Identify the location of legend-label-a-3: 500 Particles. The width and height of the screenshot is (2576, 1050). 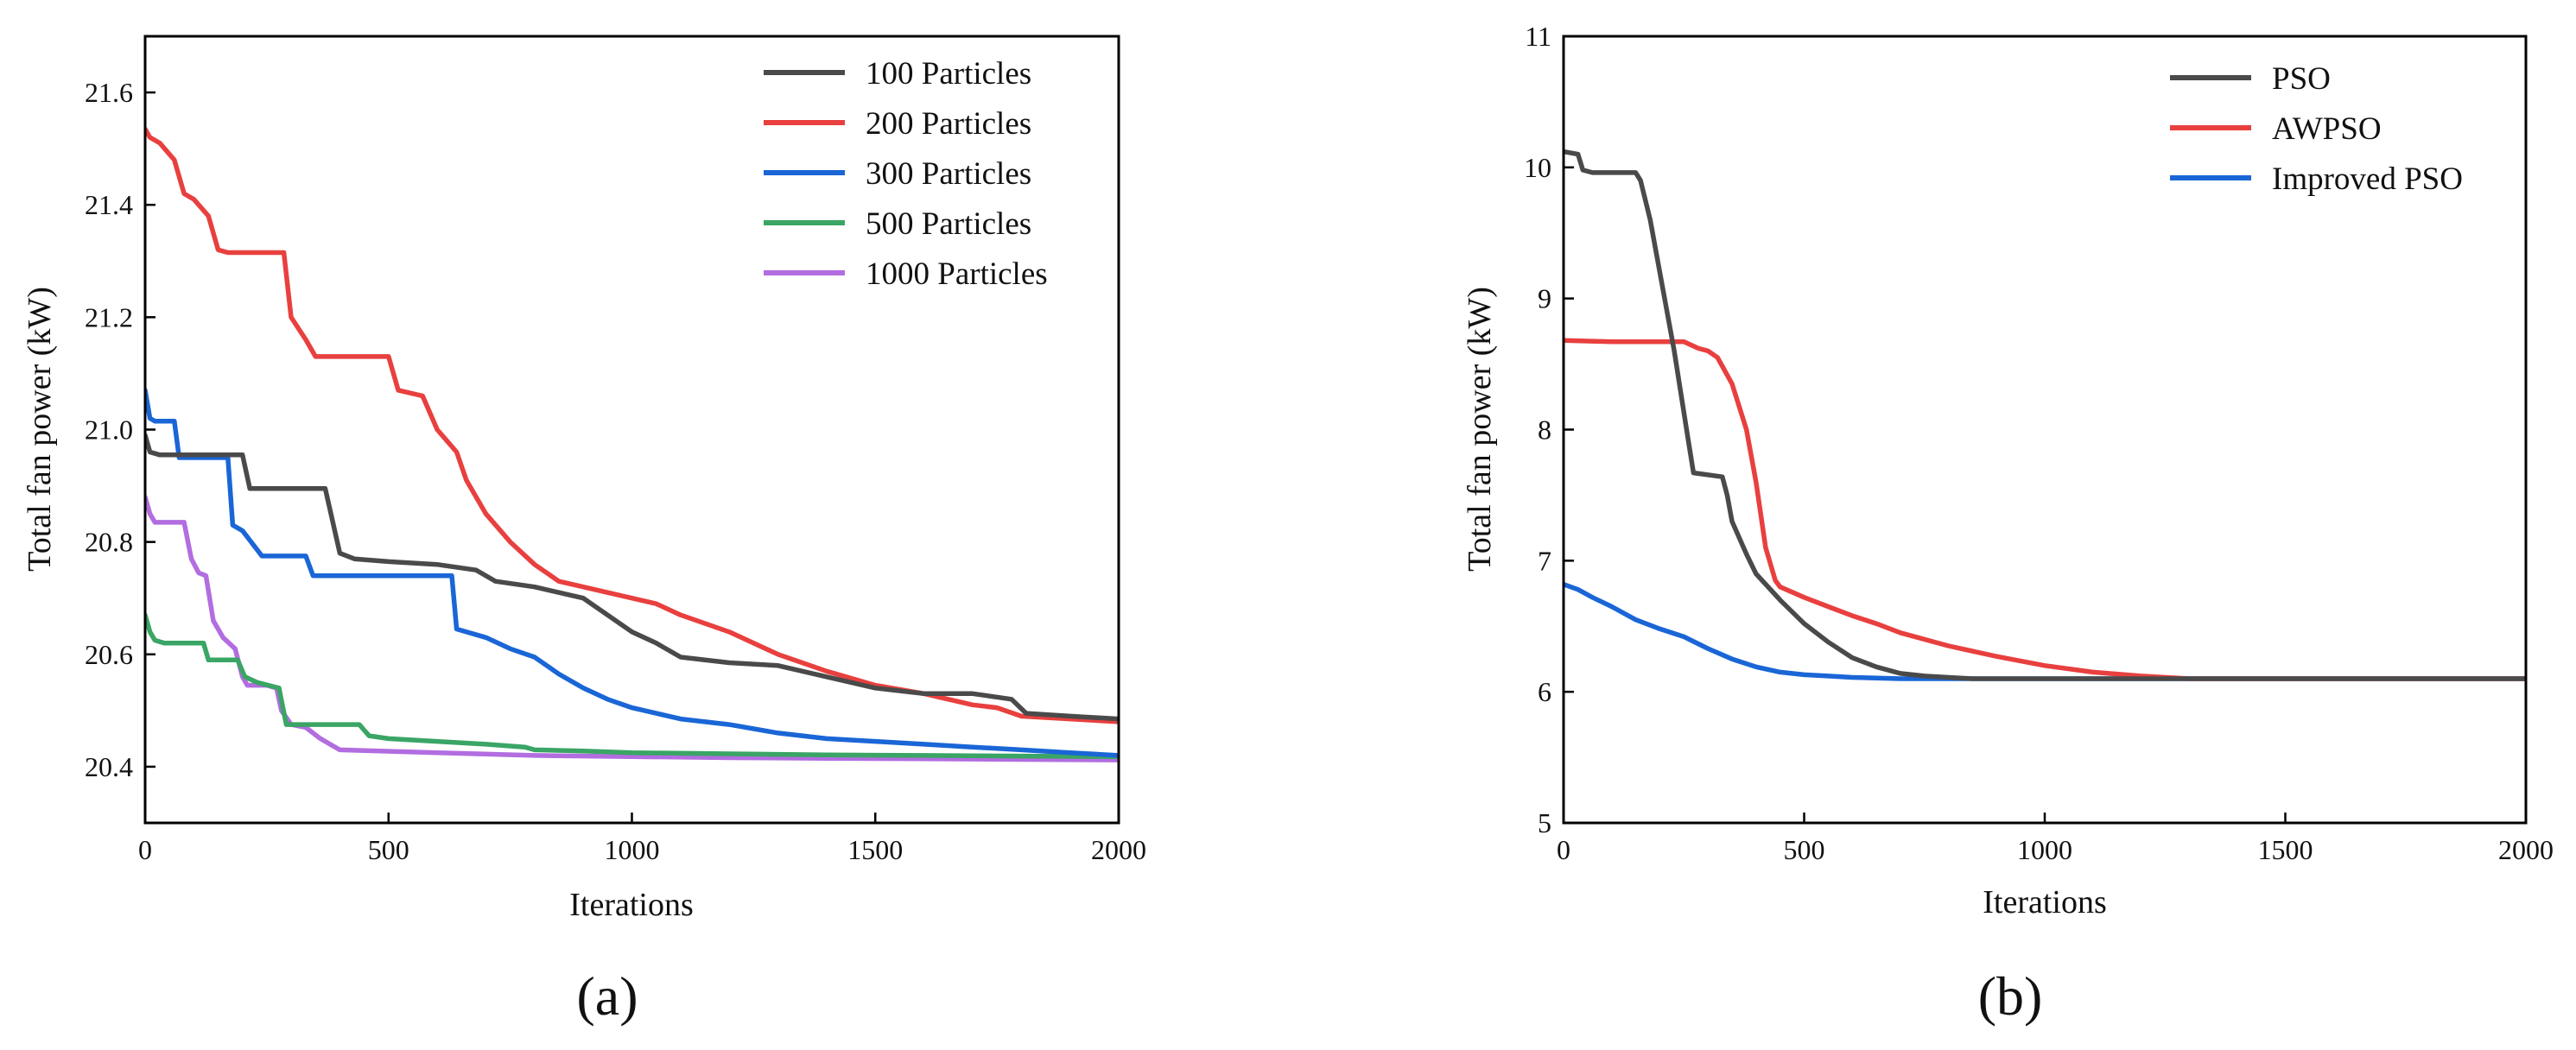
(949, 224).